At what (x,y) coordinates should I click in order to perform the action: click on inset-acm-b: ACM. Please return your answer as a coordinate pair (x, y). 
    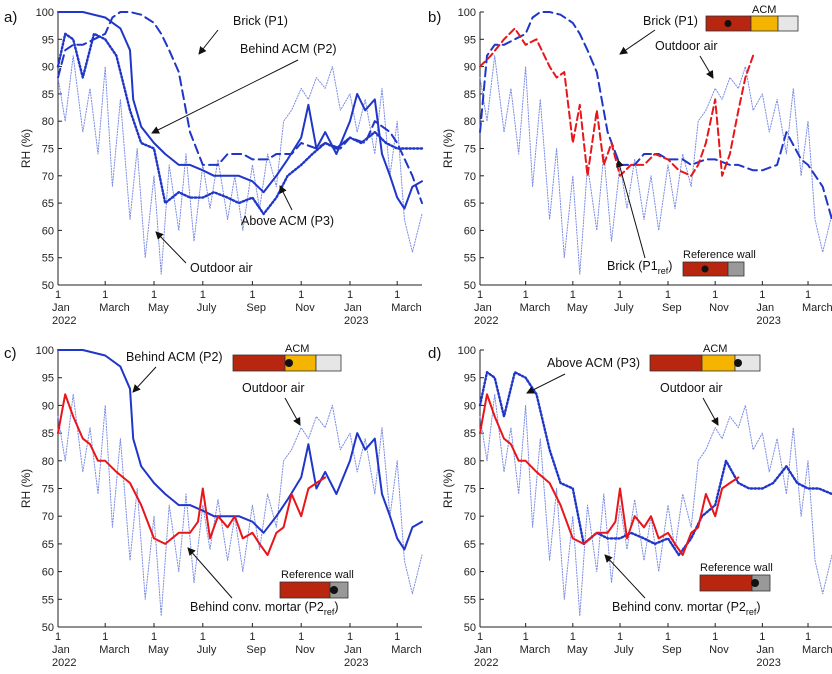
    Looking at the image, I should click on (752, 18).